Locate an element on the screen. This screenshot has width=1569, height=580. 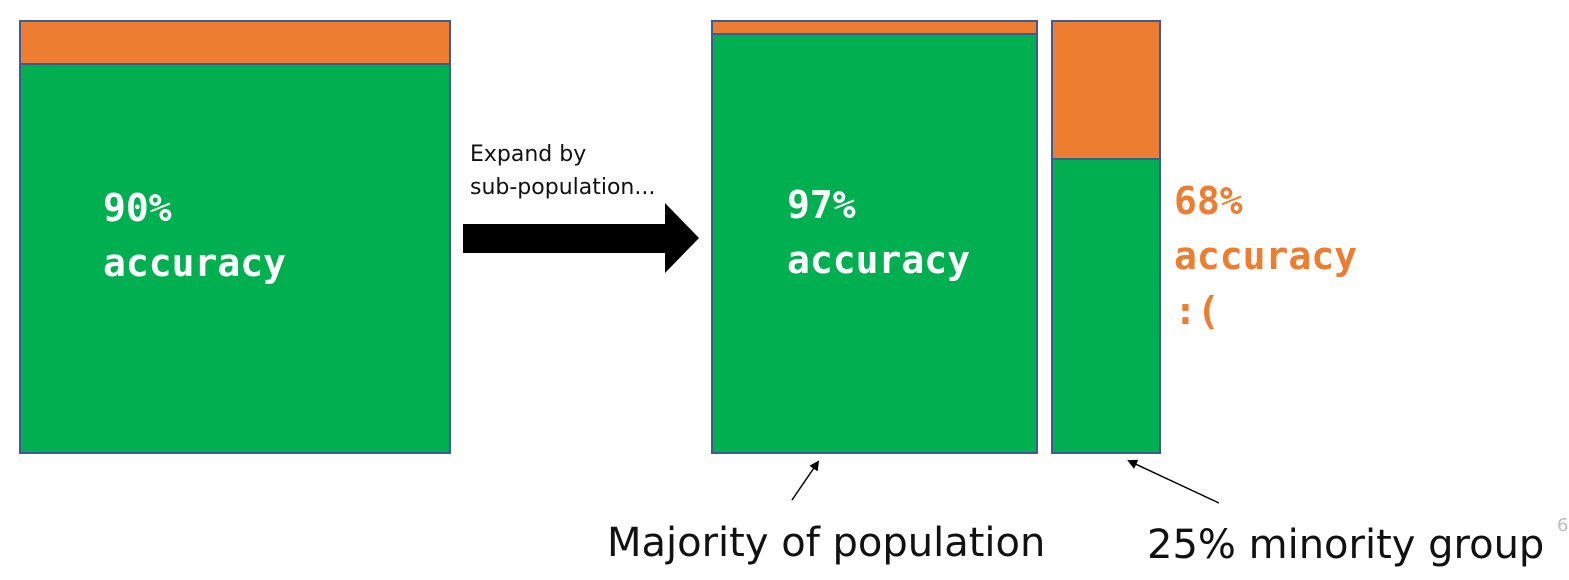
minority-group-box is located at coordinates (1106, 237).